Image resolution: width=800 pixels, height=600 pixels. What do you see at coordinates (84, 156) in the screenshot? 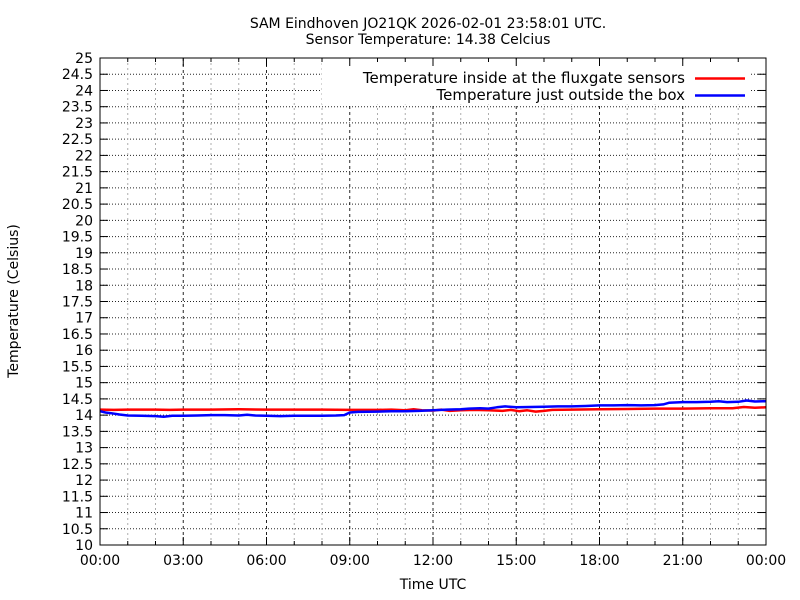
I see `y-tick-label: 22` at bounding box center [84, 156].